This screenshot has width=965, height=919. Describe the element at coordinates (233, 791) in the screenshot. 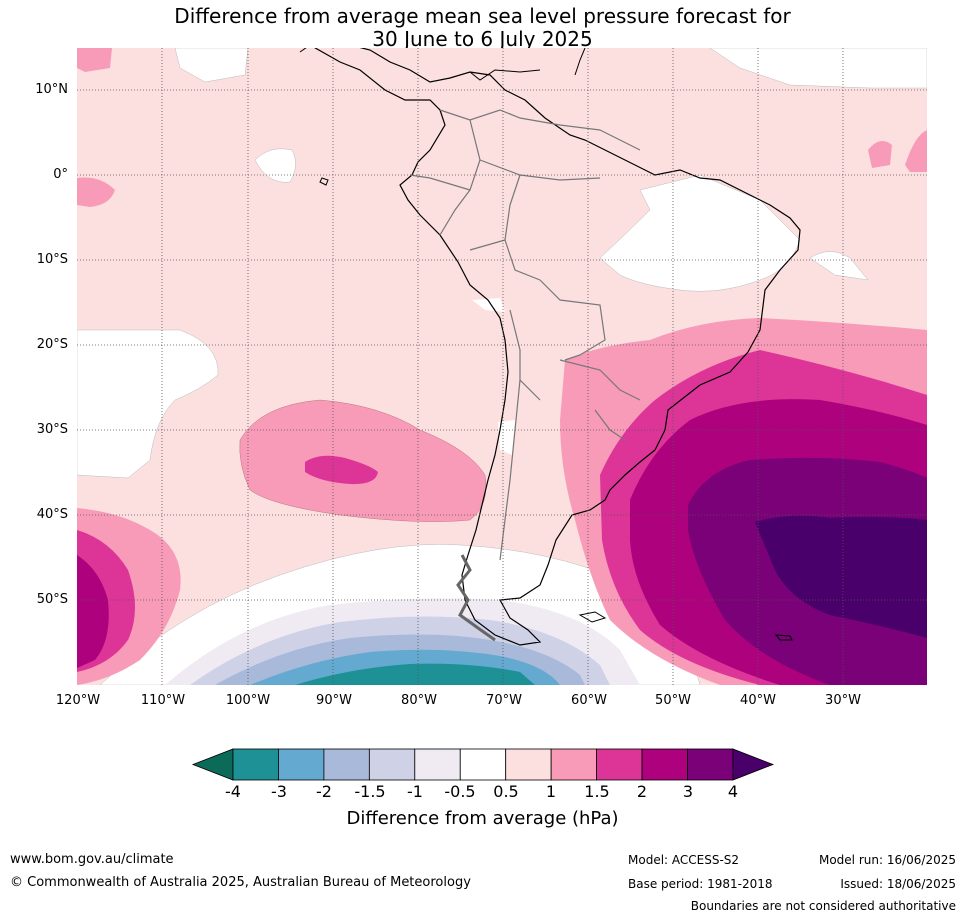

I see `colorbar-tick: -4` at that location.